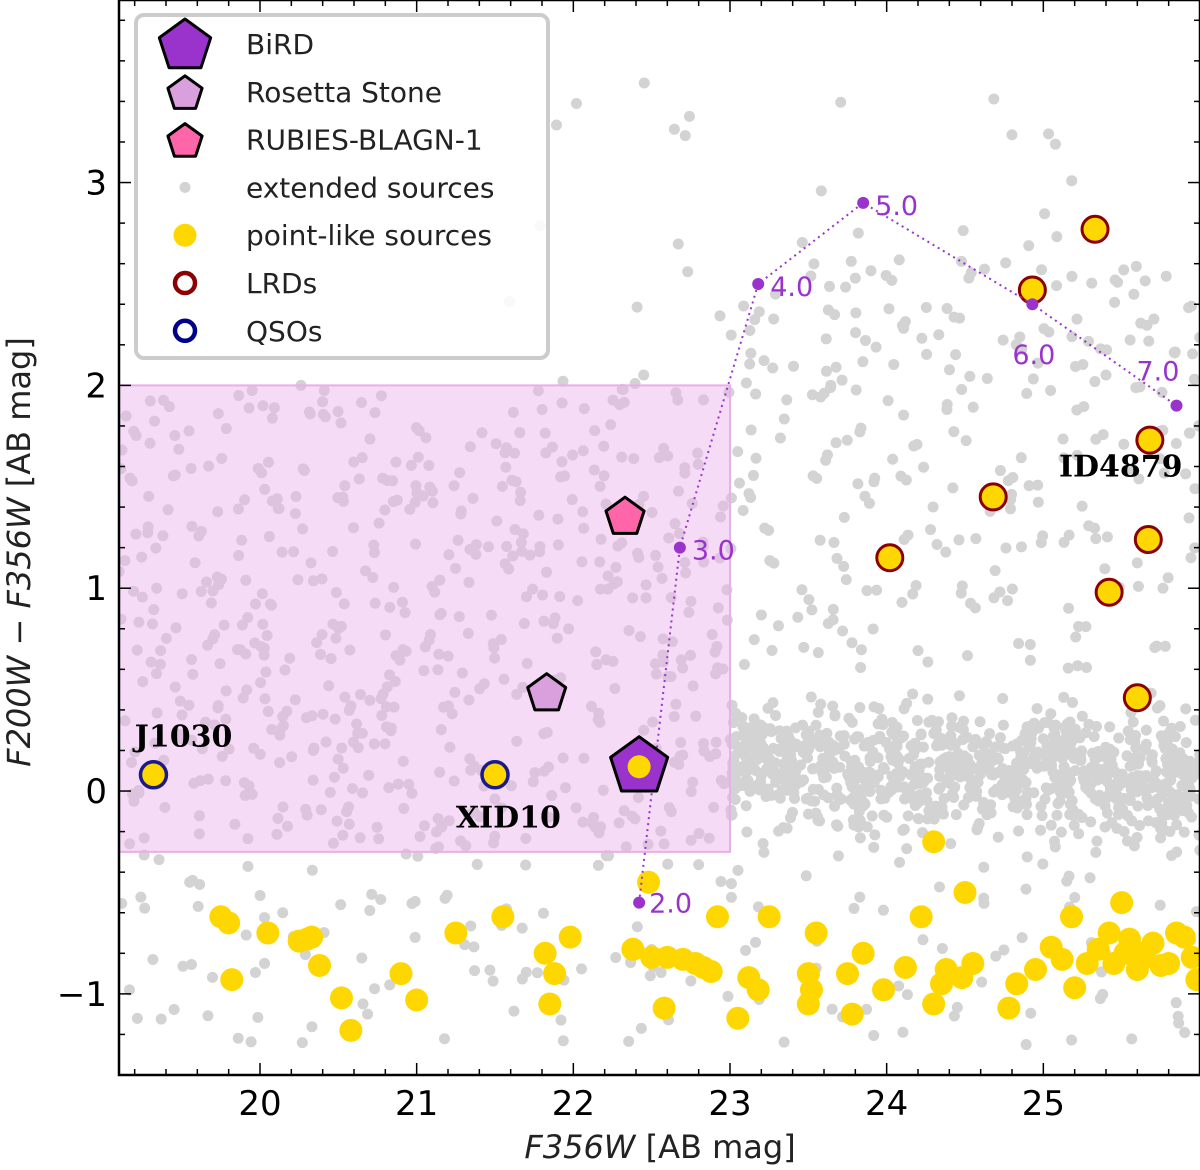 Image resolution: width=1200 pixels, height=1170 pixels. I want to click on x-tick-label: 25, so click(1043, 1104).